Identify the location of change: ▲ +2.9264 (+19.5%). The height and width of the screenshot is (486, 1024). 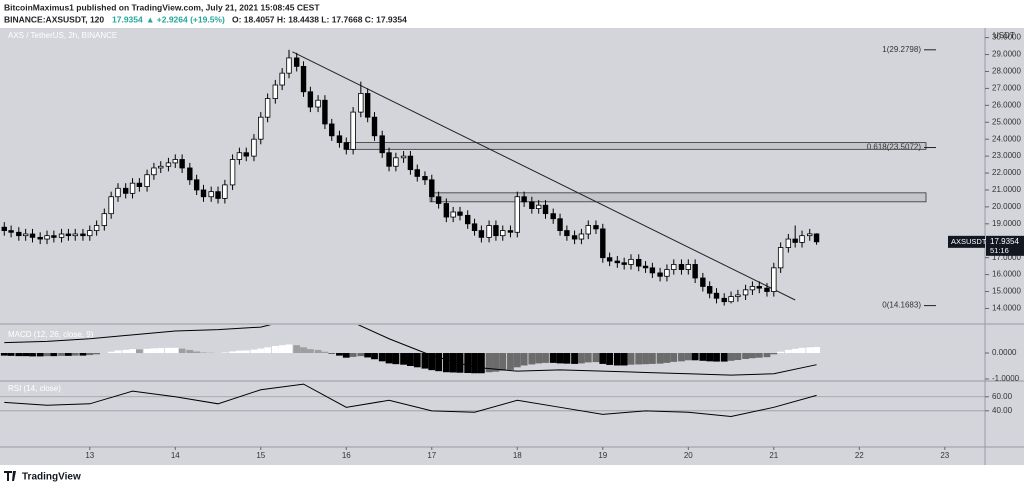
(185, 19).